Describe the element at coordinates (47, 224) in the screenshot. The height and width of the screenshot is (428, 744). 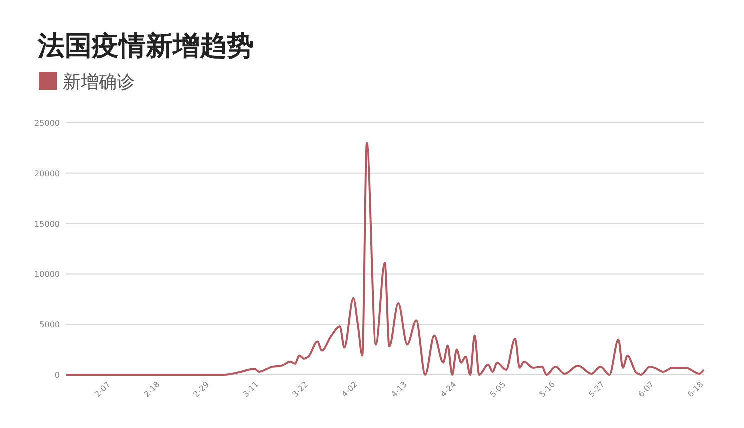
I see `y-tick-label: 15000` at that location.